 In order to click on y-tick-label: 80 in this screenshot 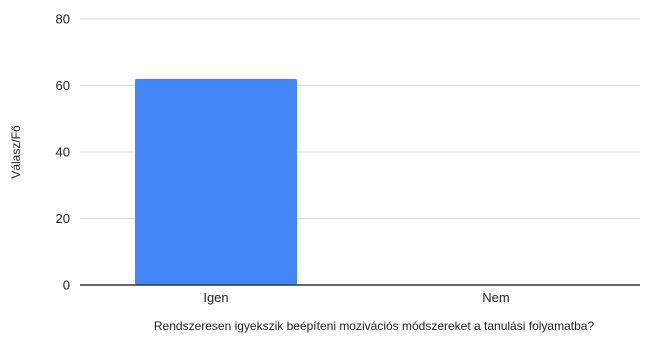, I will do `click(63, 19)`.